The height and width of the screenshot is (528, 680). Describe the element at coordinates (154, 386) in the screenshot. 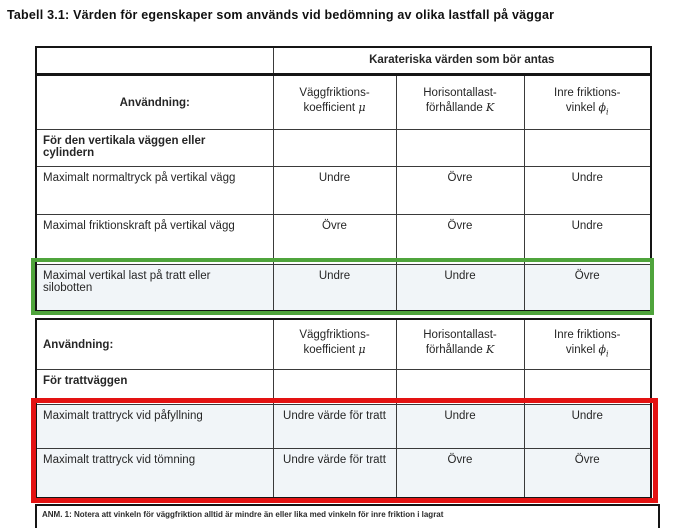

I see `group-label-cell: För trattväggen` at that location.